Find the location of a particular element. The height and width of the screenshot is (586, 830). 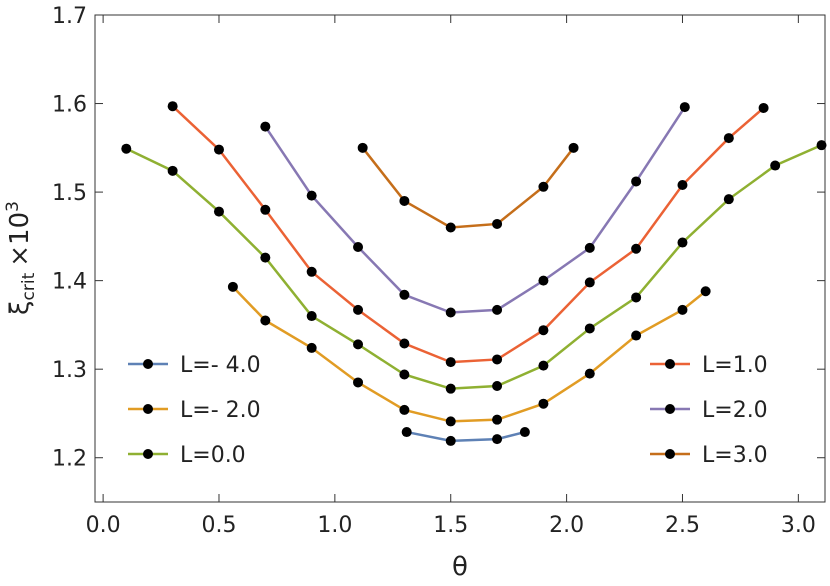

legend-label: L=- 4.0 is located at coordinates (220, 365).